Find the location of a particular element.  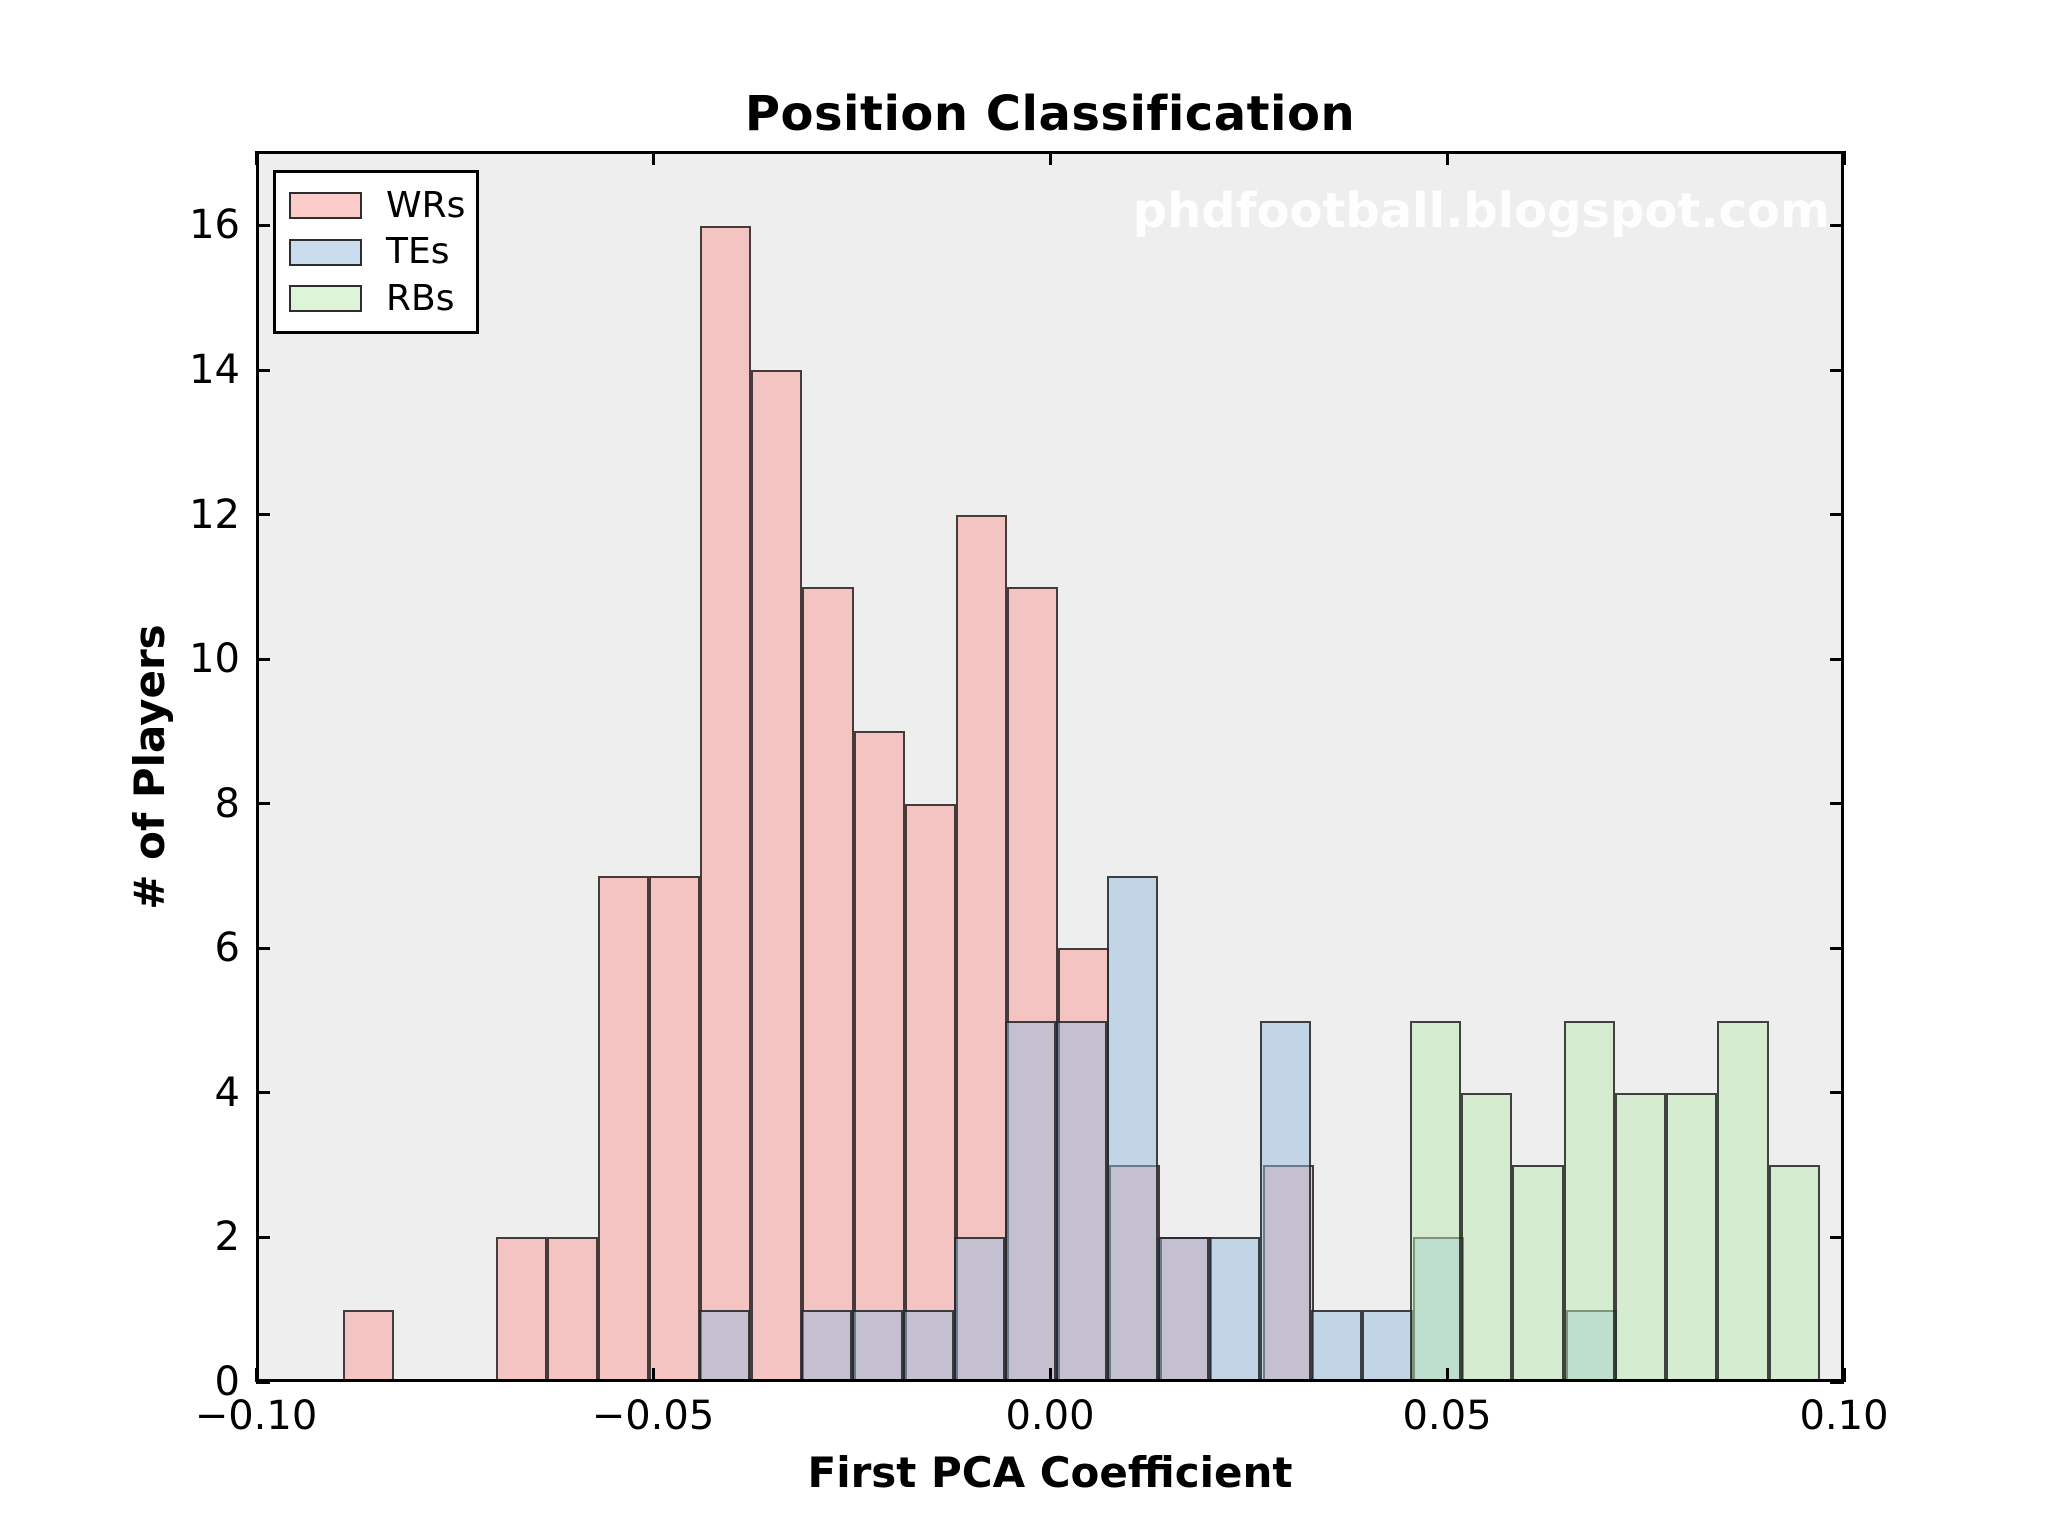

y-axis-tick-labels: 0 2 4 6 8 10 12 14 16 is located at coordinates (120, 776).